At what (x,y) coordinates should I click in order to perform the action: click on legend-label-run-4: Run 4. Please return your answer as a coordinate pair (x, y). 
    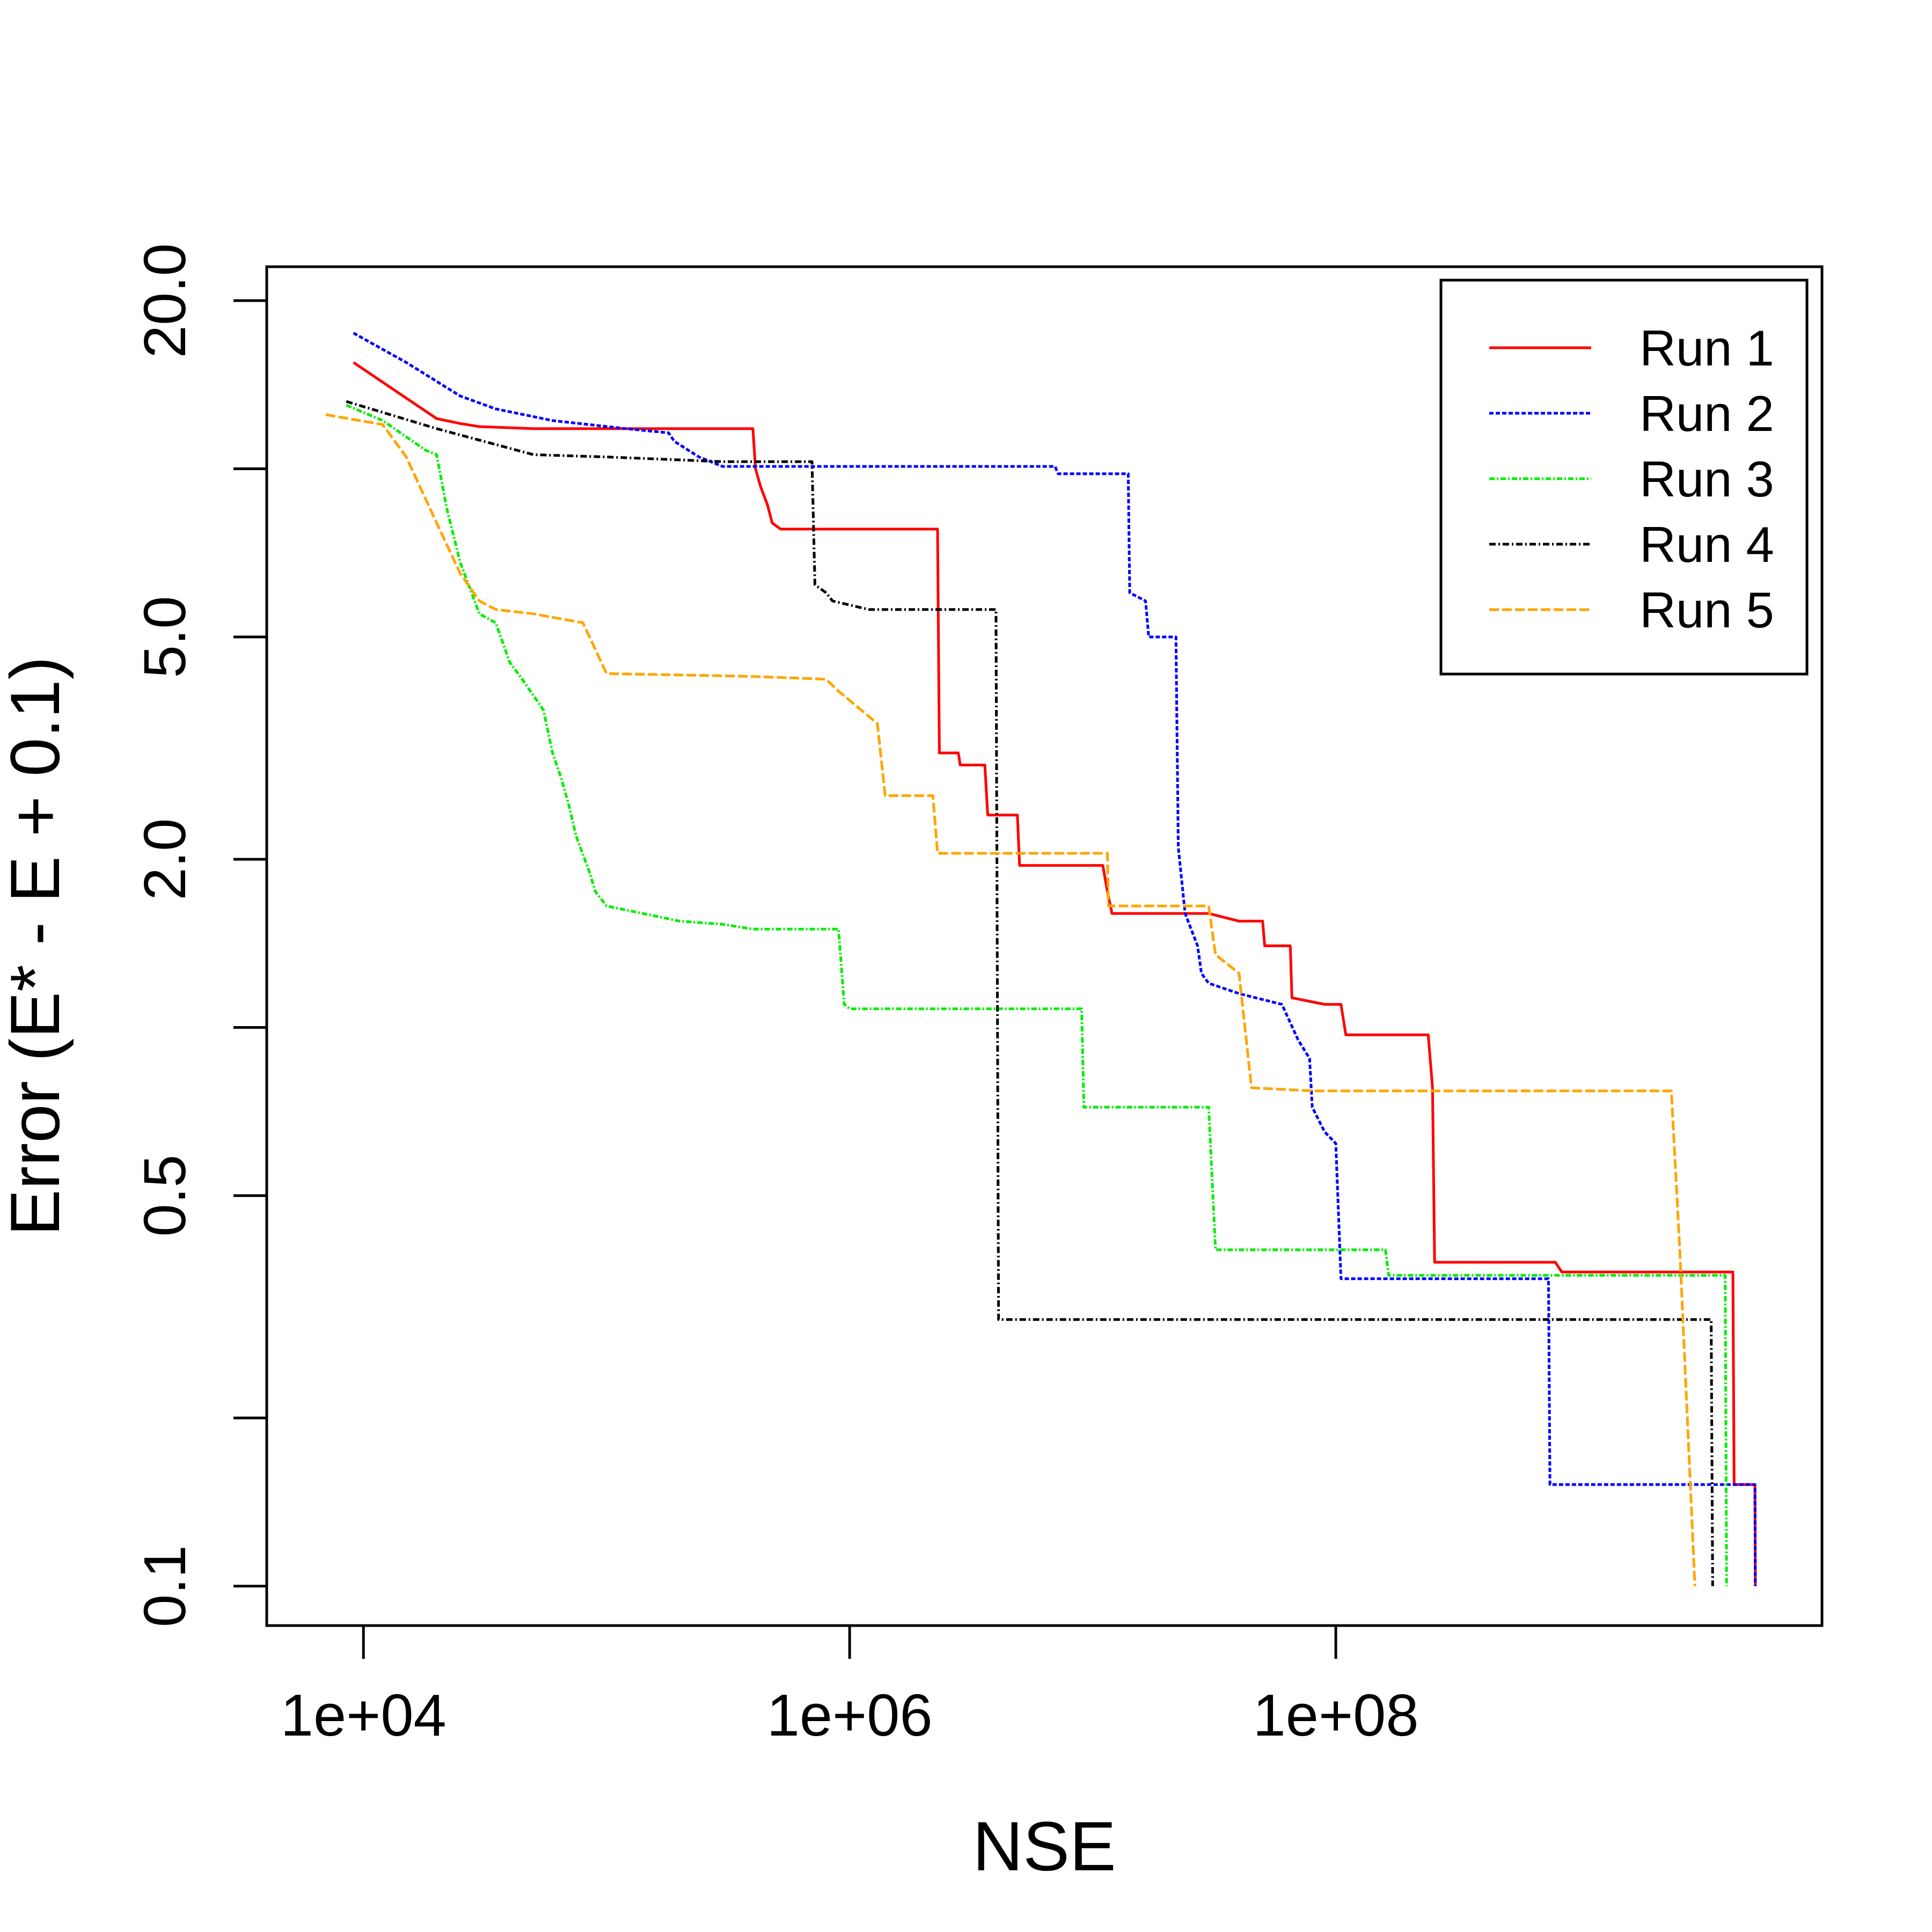
    Looking at the image, I should click on (1707, 544).